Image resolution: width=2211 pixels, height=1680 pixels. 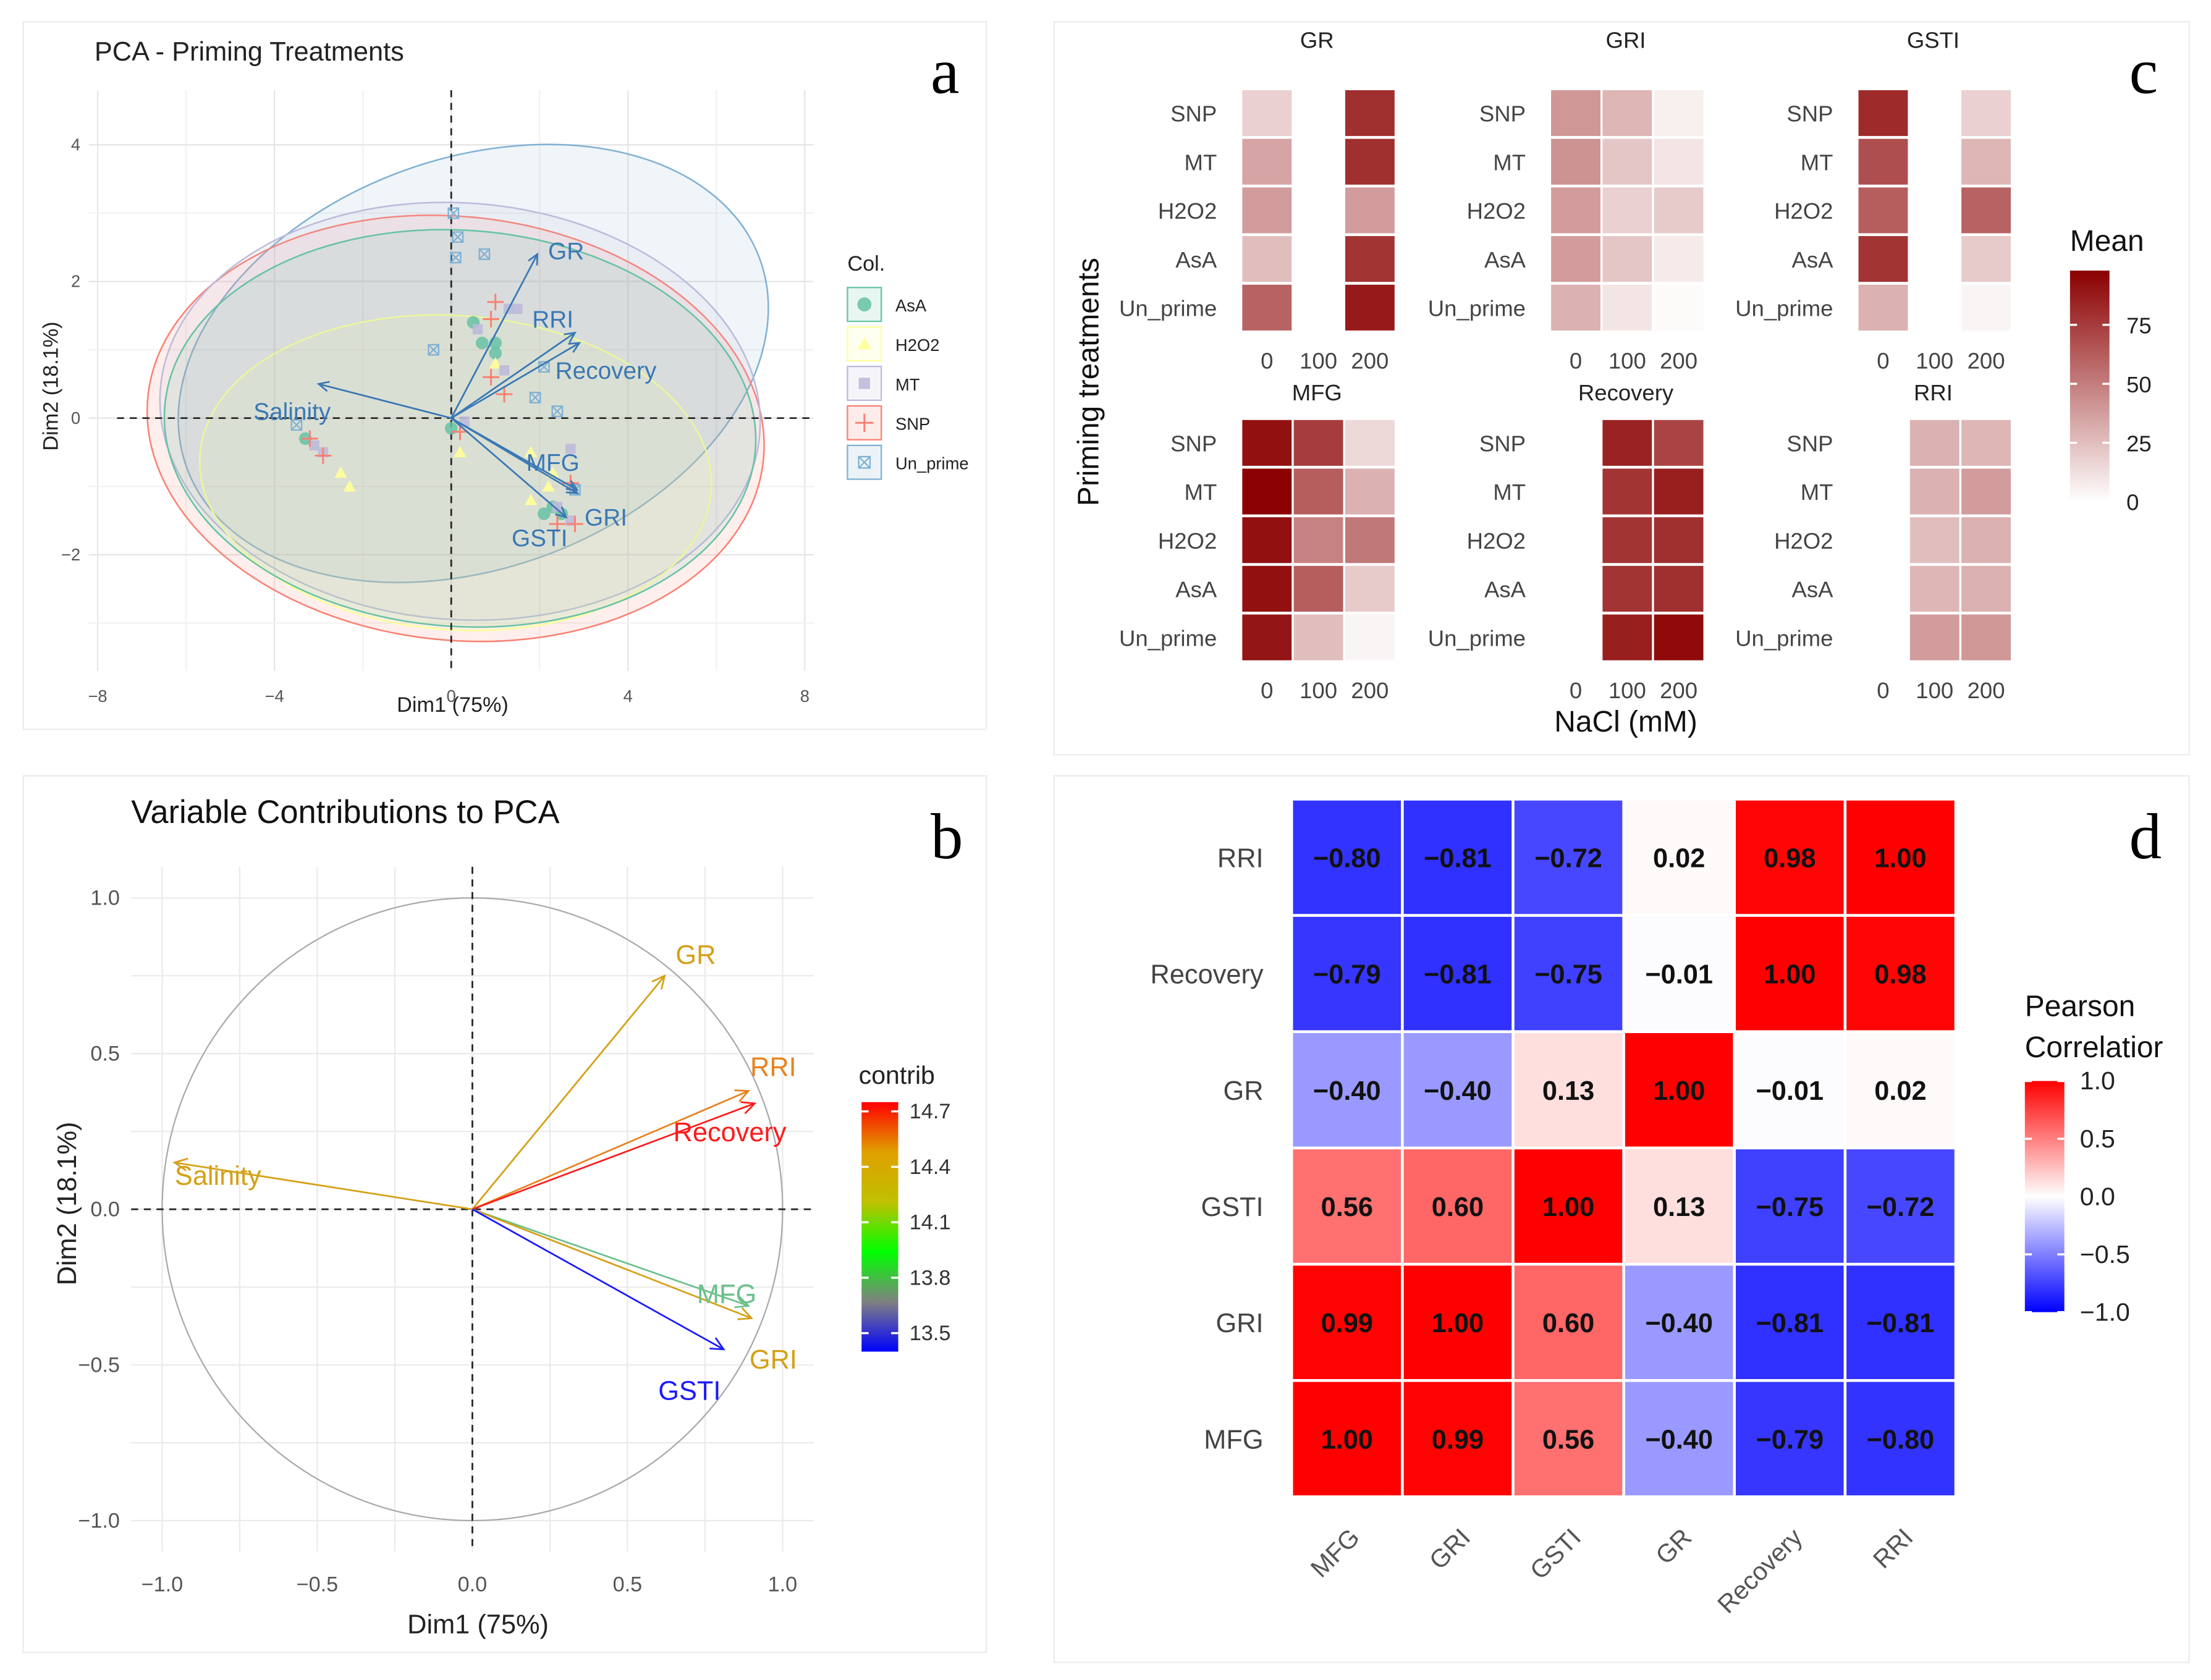 I want to click on cell-value-label: −0.79, so click(x=1347, y=975).